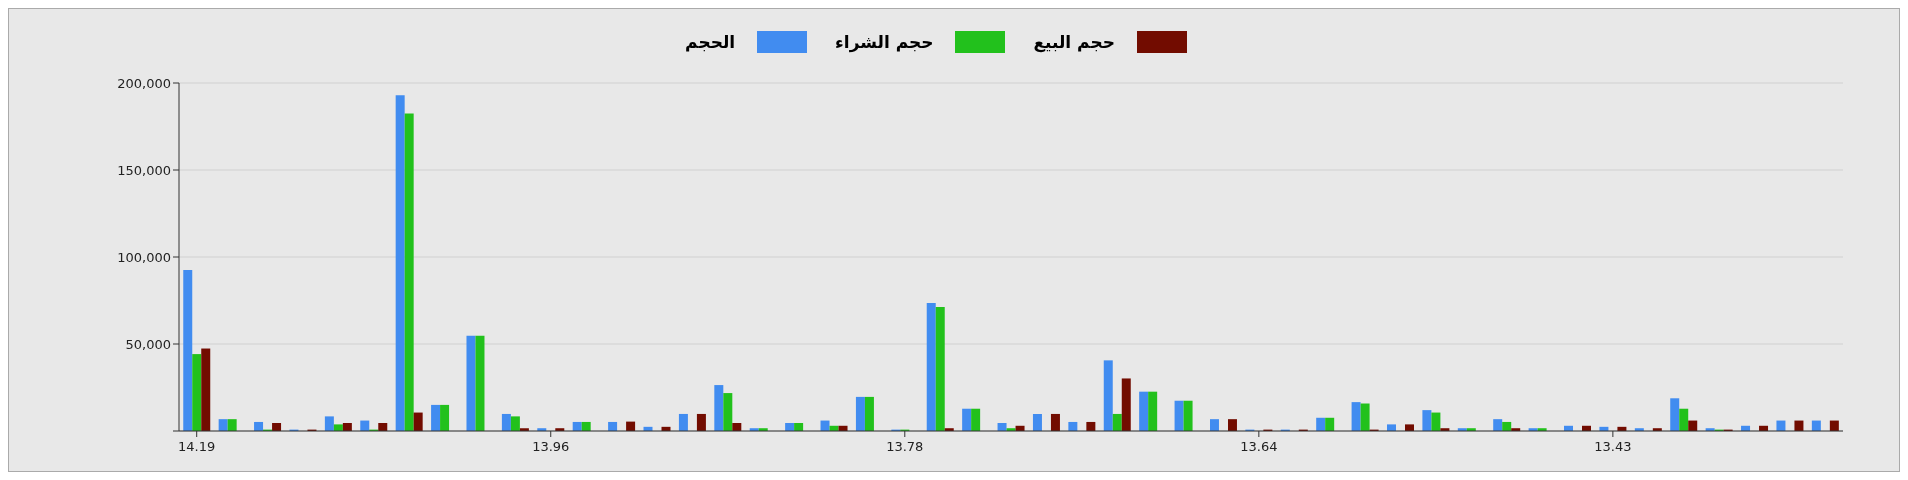 The width and height of the screenshot is (1908, 480). What do you see at coordinates (1259, 446) in the screenshot?
I see `x-tick-label: 13.64` at bounding box center [1259, 446].